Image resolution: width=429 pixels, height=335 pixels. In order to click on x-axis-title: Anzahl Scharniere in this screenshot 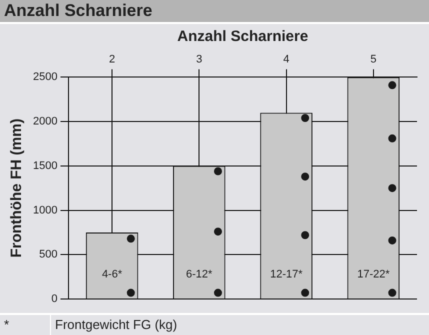, I will do `click(242, 37)`.